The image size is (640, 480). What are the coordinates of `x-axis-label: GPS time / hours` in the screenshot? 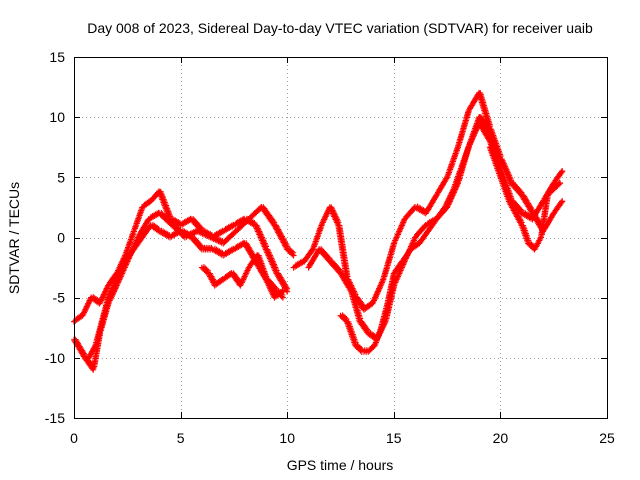 It's located at (340, 465).